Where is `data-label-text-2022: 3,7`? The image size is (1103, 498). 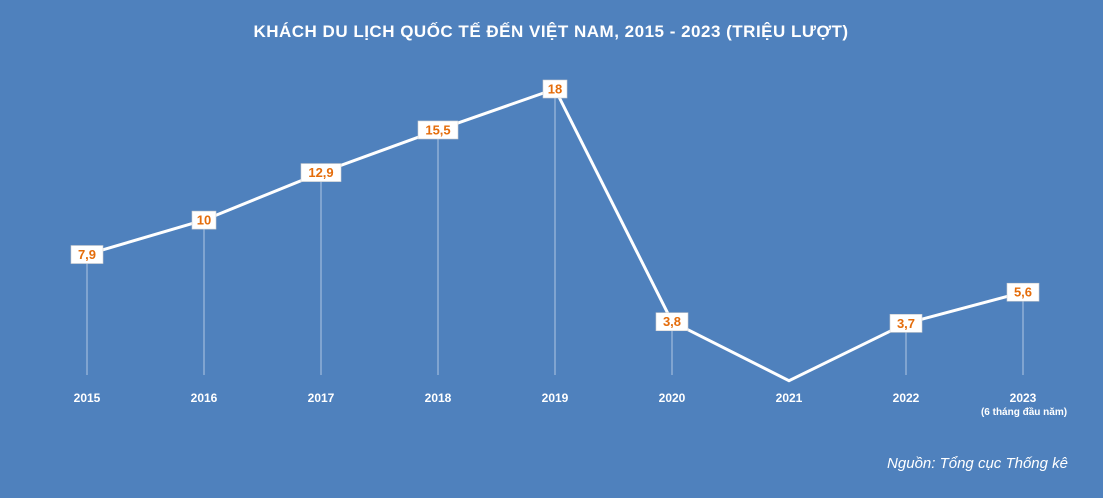 data-label-text-2022: 3,7 is located at coordinates (906, 323).